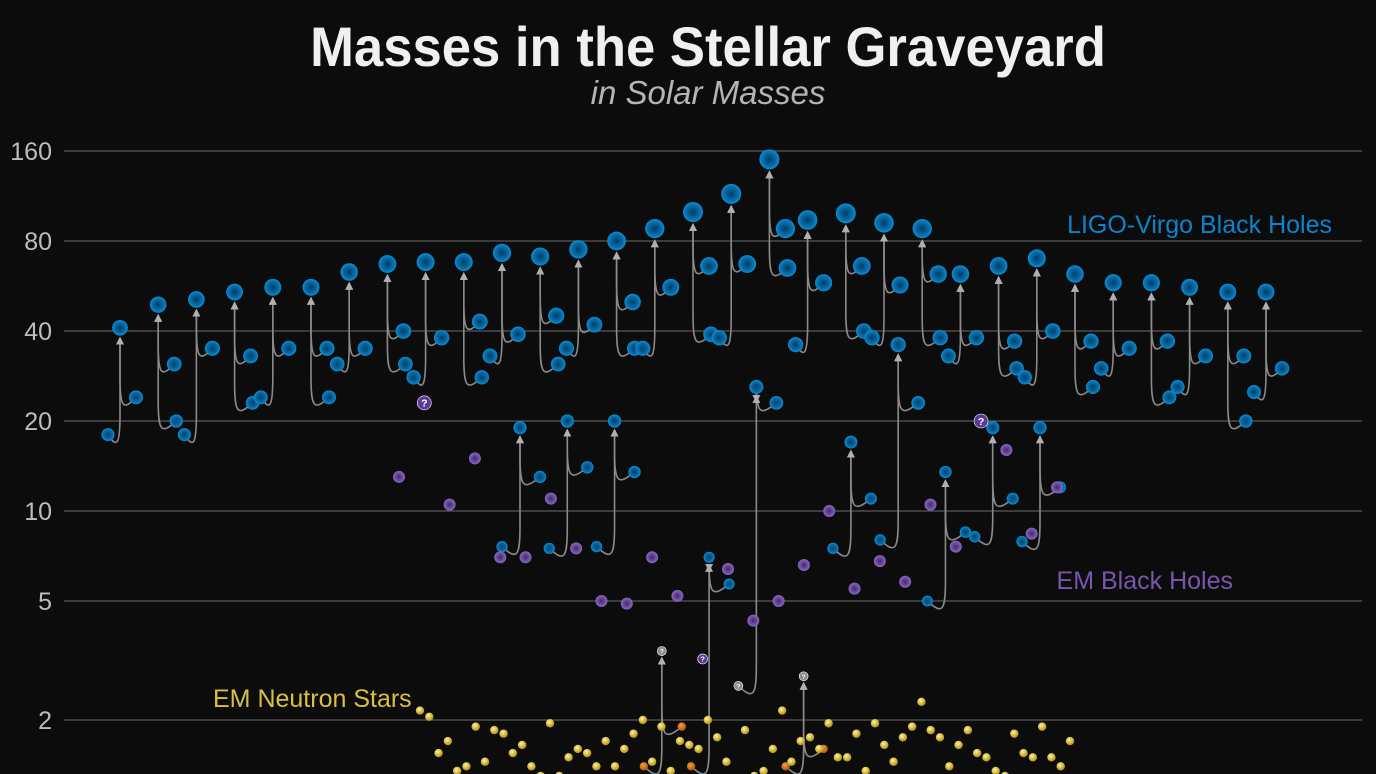 This screenshot has width=1376, height=774. I want to click on unknown-remnant-point, so click(662, 651).